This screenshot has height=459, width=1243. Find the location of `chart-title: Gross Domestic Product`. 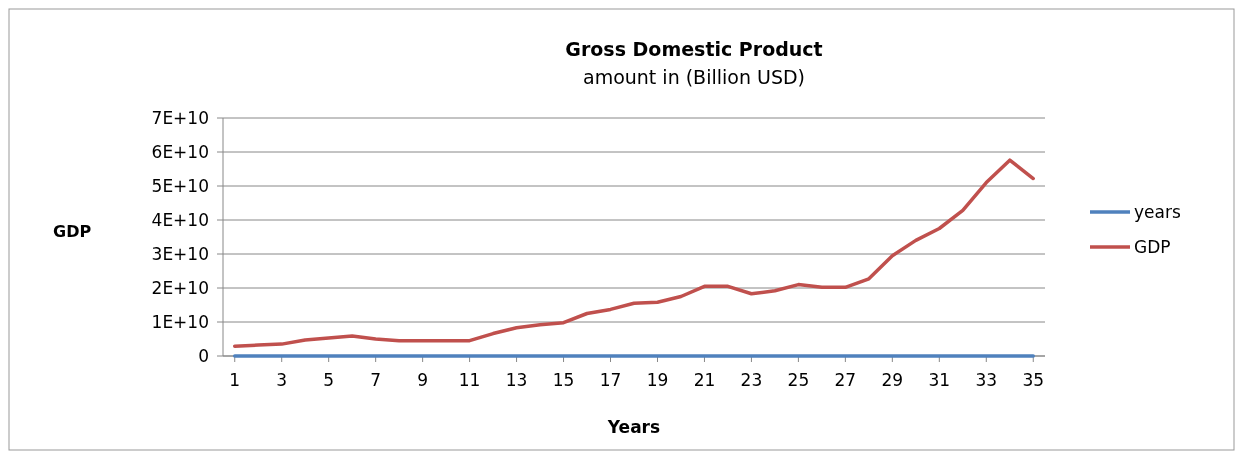

chart-title: Gross Domestic Product is located at coordinates (694, 49).